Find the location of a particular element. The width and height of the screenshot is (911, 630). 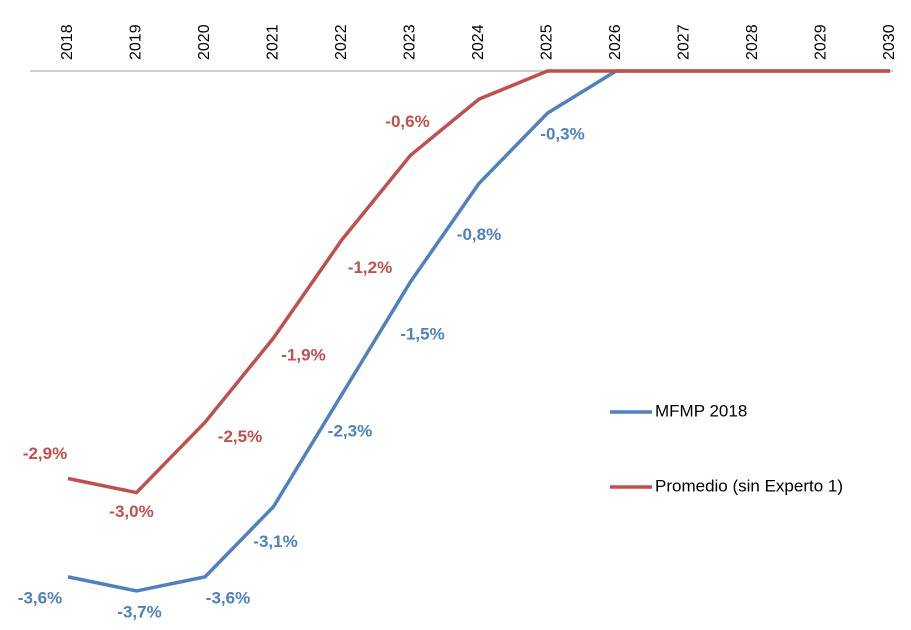

x-tick-label: 2022 is located at coordinates (341, 42).